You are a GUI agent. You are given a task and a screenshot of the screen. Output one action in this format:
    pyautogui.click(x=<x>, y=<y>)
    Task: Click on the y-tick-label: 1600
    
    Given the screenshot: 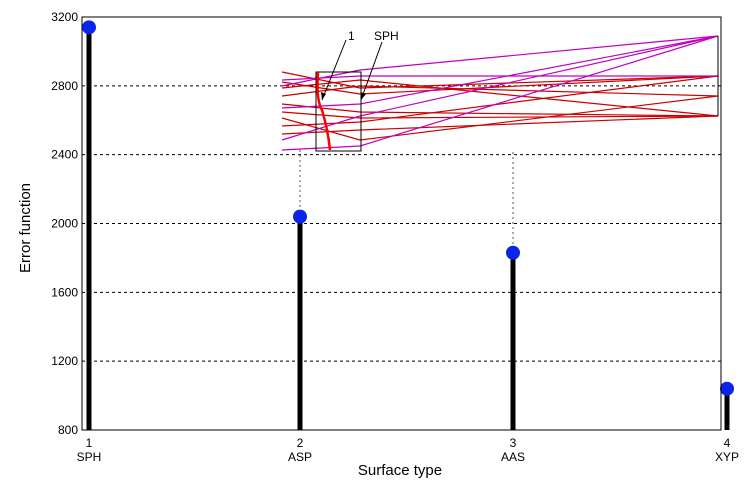 What is the action you would take?
    pyautogui.click(x=64, y=292)
    